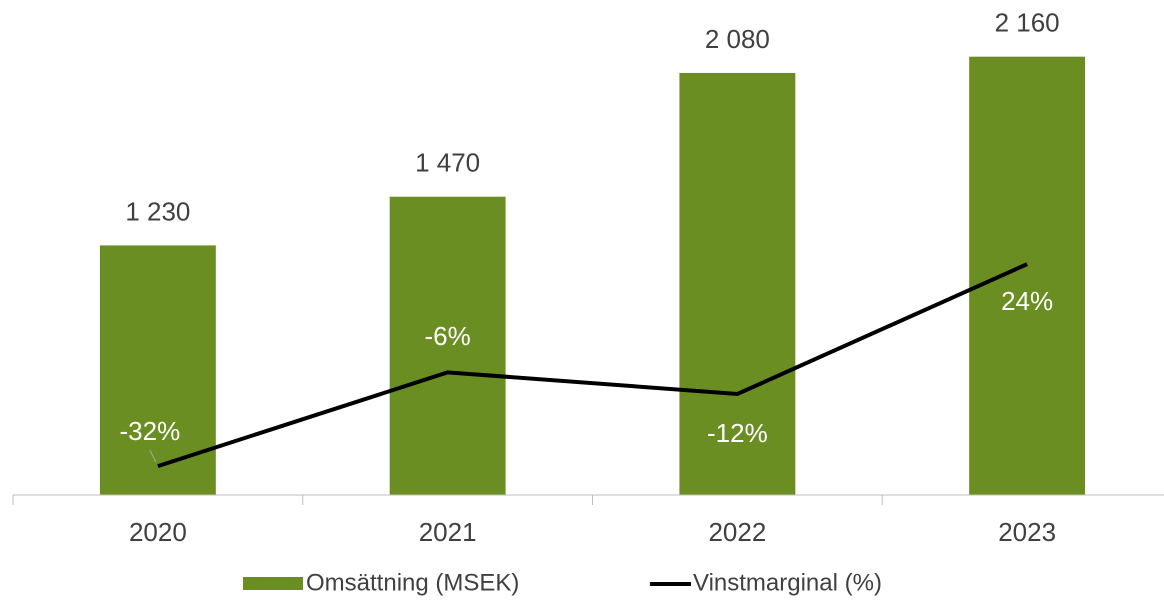  What do you see at coordinates (787, 582) in the screenshot?
I see `legend-label: Vinstmarginal (%)` at bounding box center [787, 582].